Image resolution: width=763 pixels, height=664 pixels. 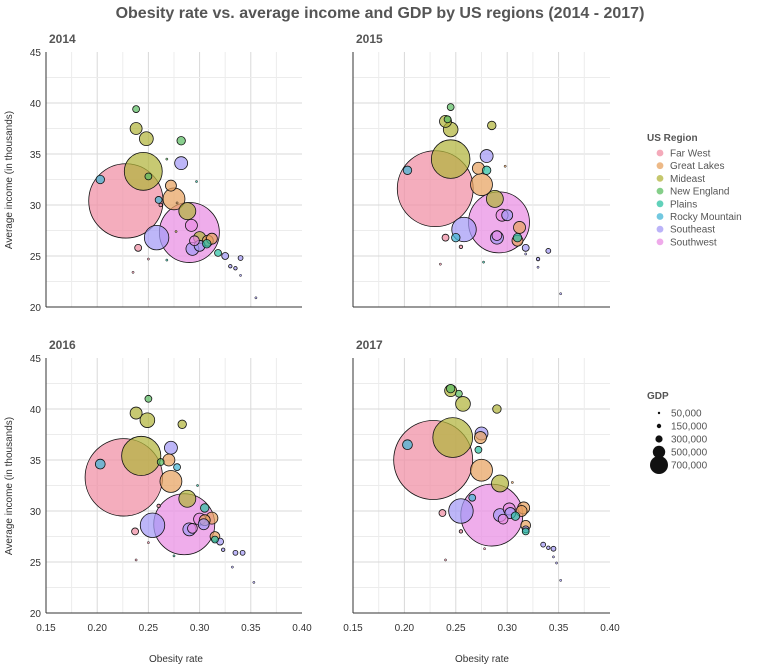 I want to click on region-legend-label: Mideast, so click(x=687, y=179).